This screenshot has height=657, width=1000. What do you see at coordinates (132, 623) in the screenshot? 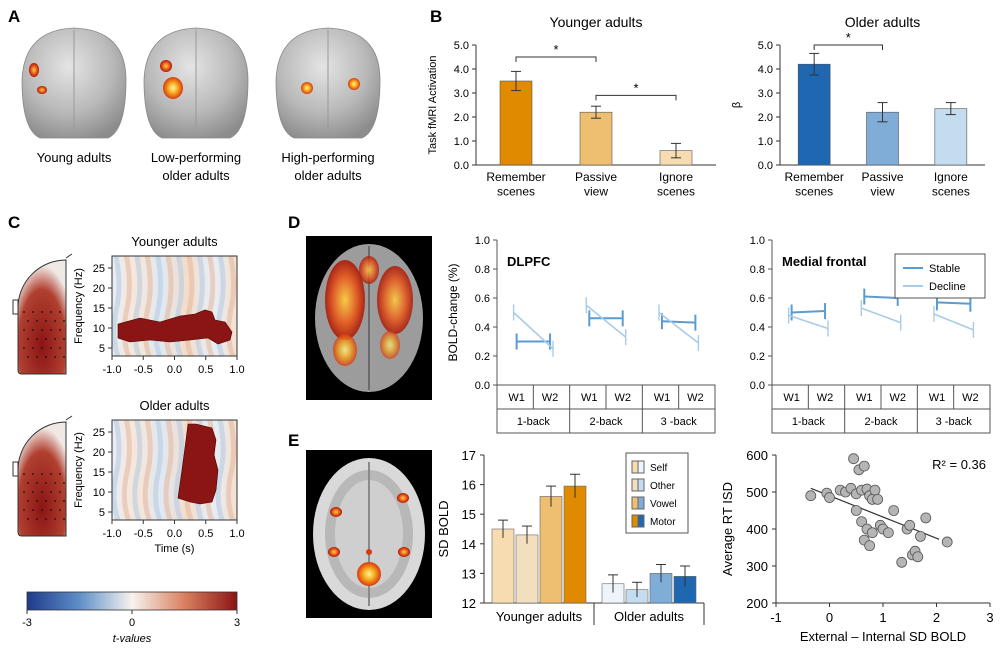
I see `colorbar-mid: 0` at bounding box center [132, 623].